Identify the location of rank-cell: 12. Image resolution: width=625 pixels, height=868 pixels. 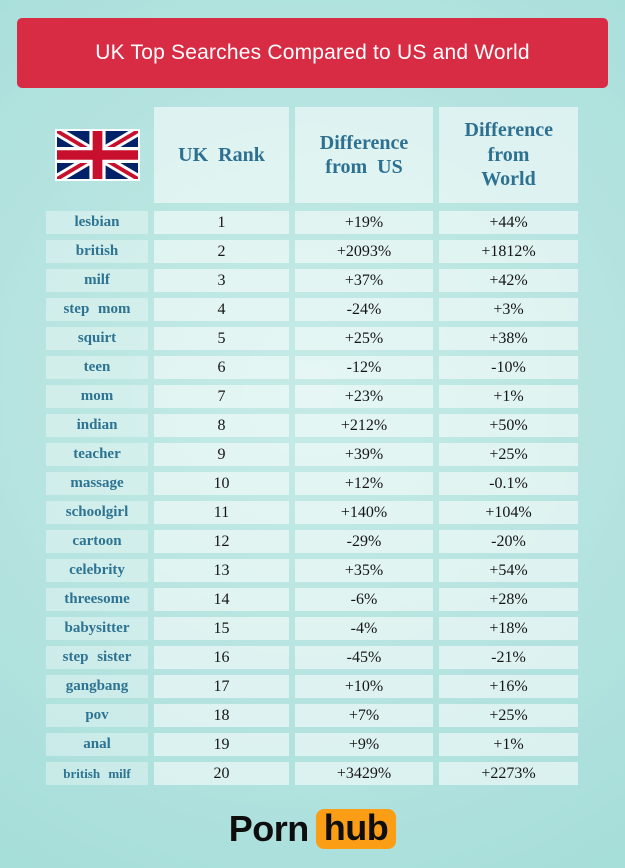
(221, 541).